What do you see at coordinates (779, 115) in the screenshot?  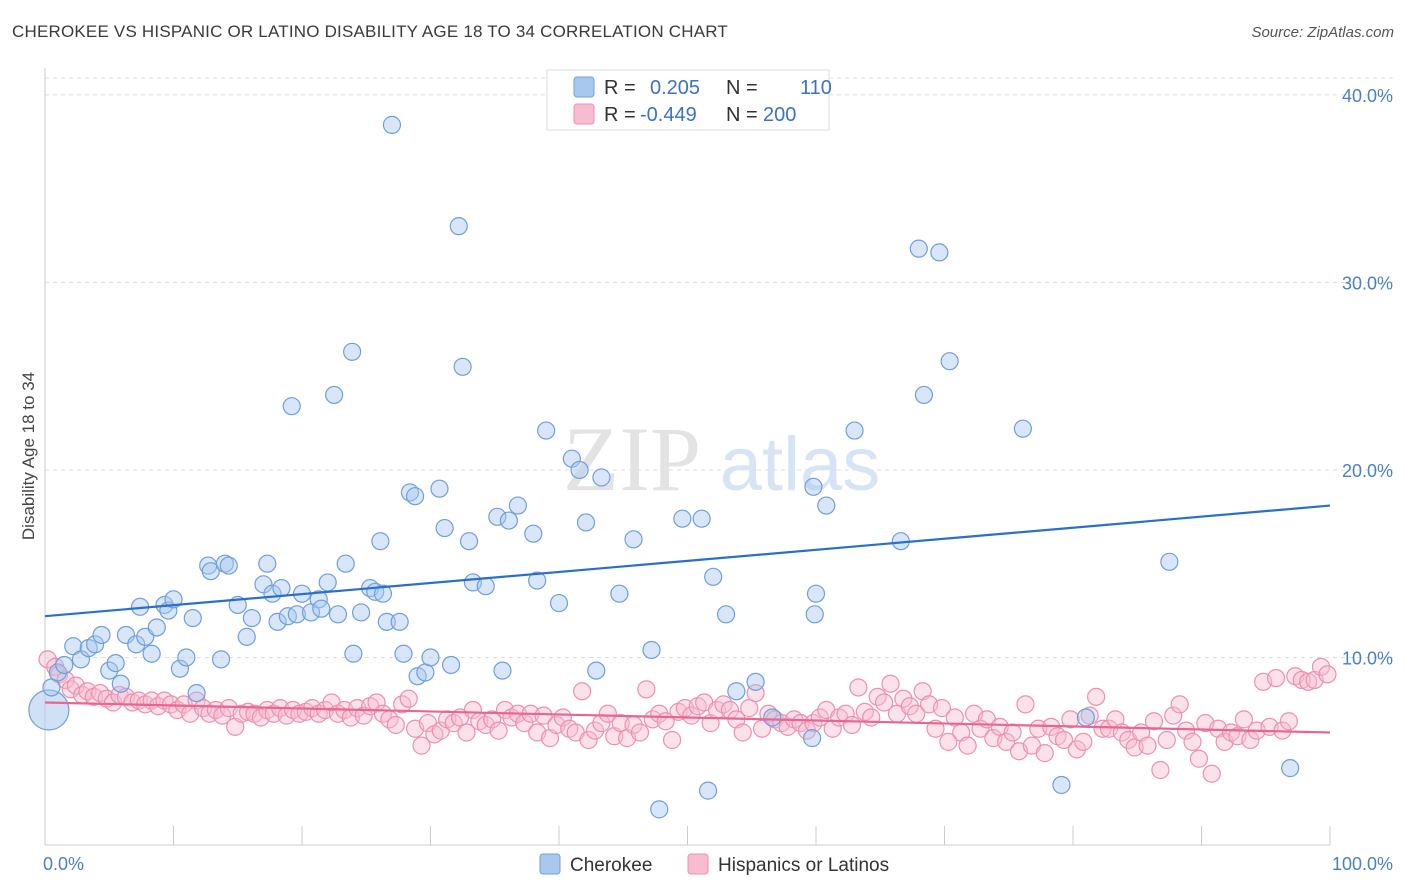 I see `legend-n-value-2: 200` at bounding box center [779, 115].